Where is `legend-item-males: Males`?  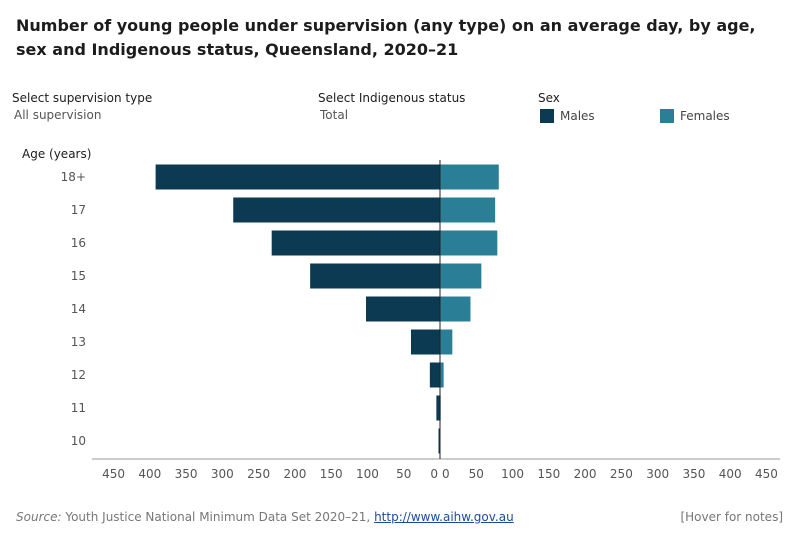
legend-item-males: Males is located at coordinates (567, 116).